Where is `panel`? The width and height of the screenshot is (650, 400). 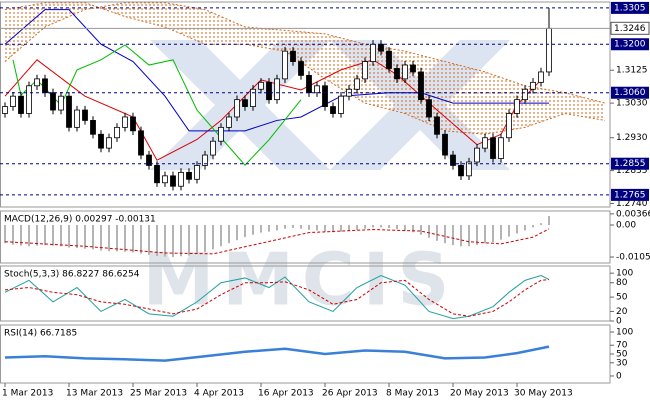 panel is located at coordinates (277, 236).